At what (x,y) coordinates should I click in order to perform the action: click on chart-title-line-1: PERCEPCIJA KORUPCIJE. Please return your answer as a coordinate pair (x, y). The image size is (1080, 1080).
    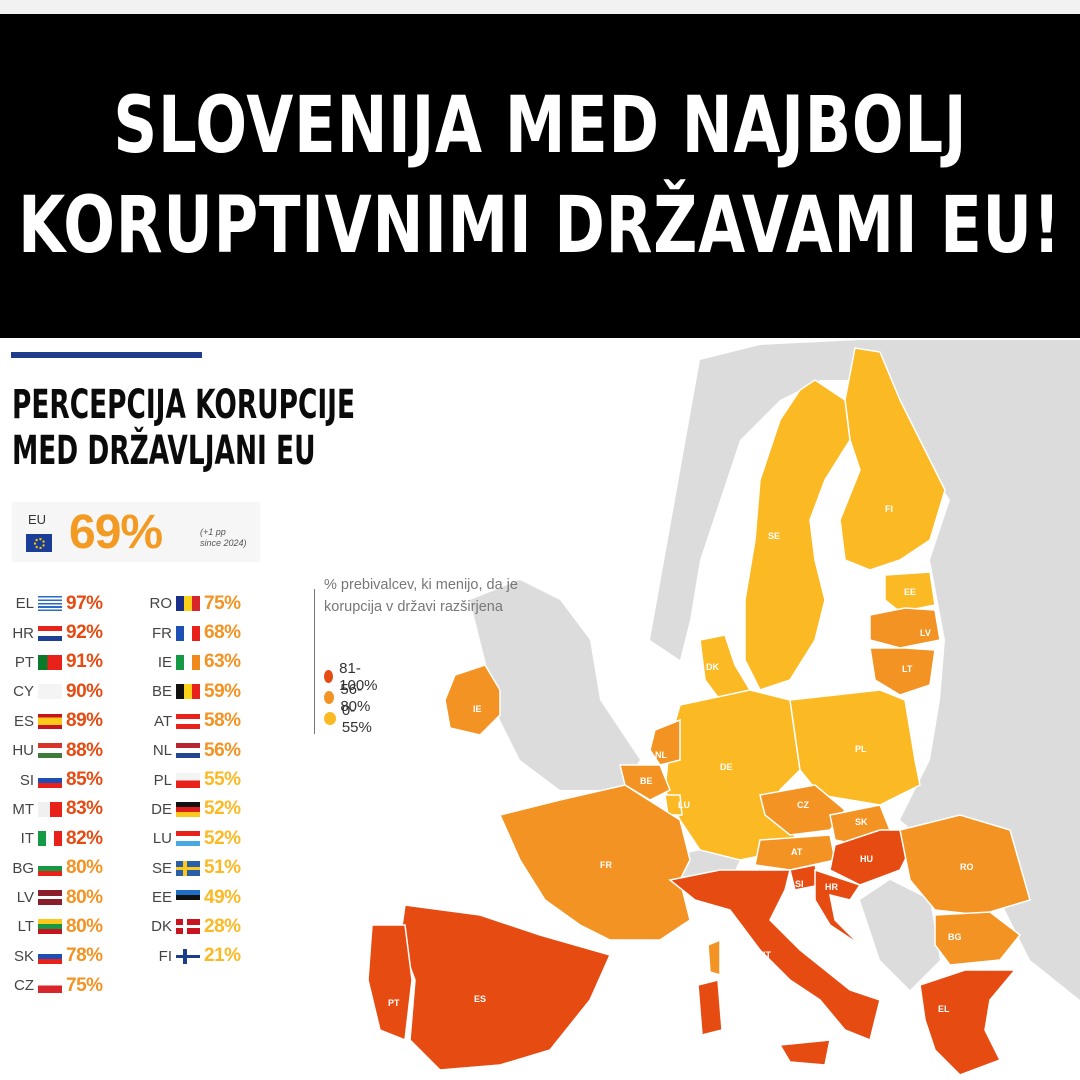
    Looking at the image, I should click on (183, 405).